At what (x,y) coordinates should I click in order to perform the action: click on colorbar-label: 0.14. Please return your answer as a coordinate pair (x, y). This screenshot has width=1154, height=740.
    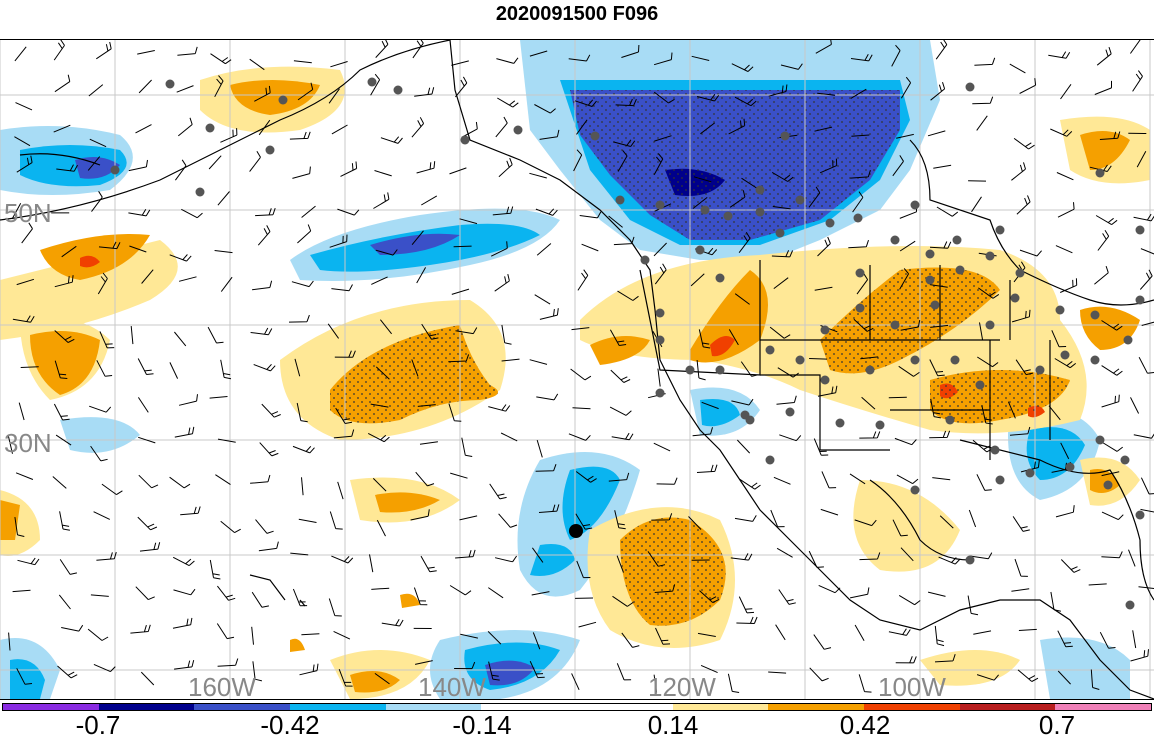
    Looking at the image, I should click on (673, 725).